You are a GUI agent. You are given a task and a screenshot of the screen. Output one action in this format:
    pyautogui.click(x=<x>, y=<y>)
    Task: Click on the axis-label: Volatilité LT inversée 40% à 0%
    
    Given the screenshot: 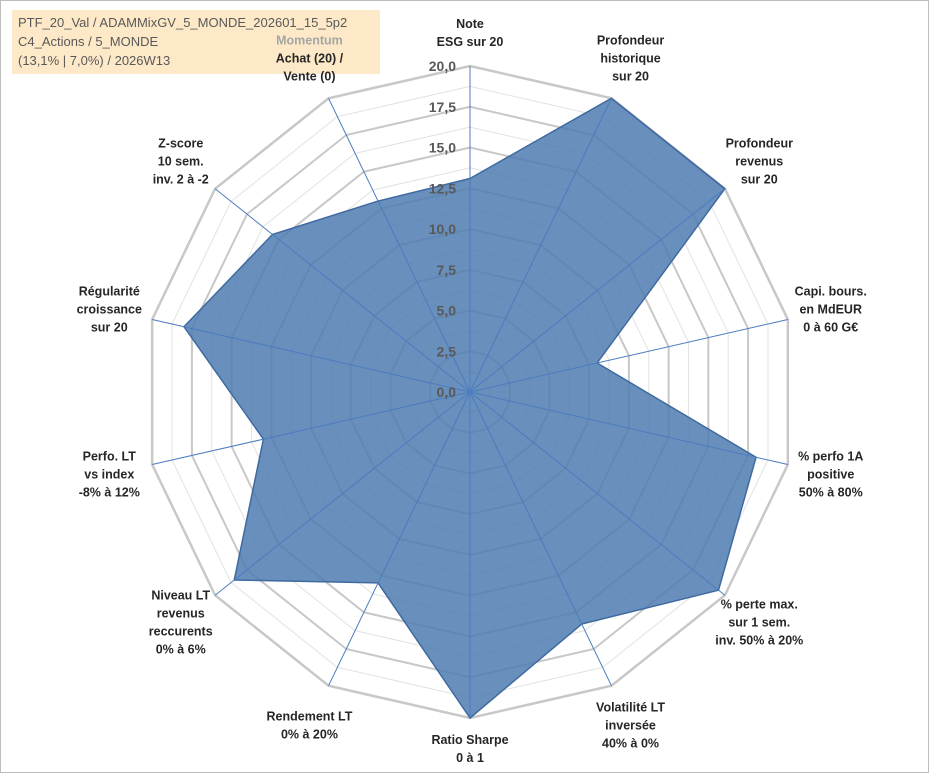 What is the action you would take?
    pyautogui.click(x=630, y=725)
    